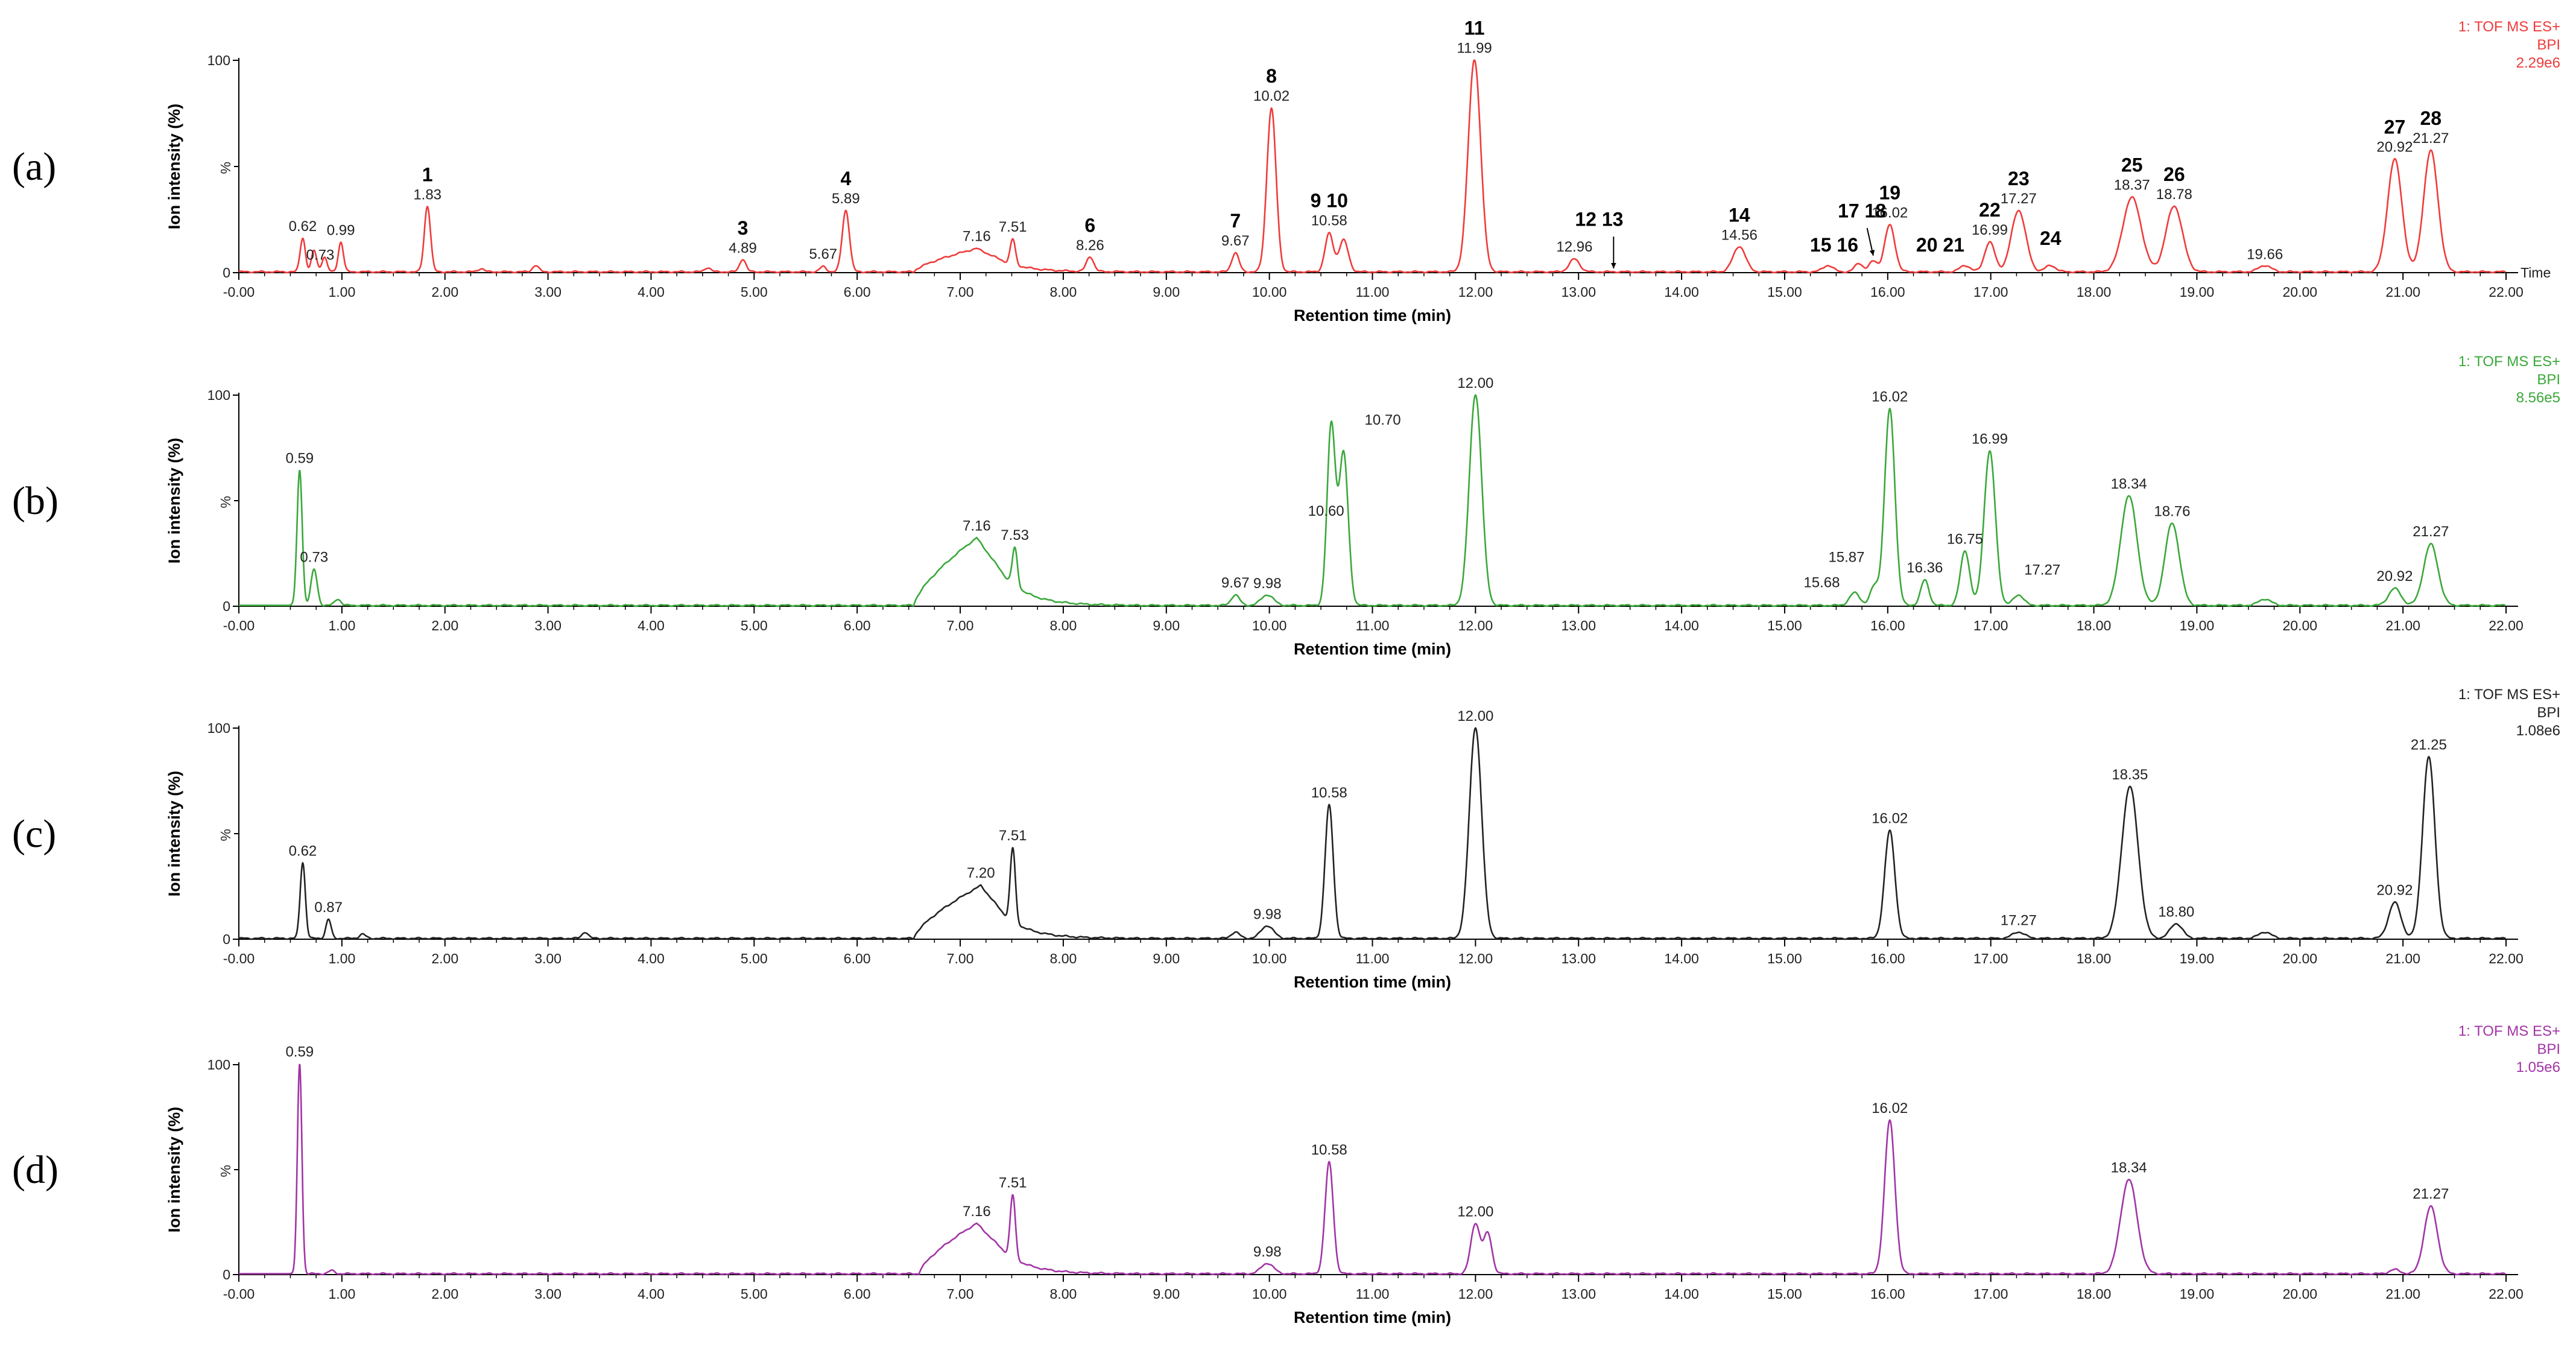 Image resolution: width=2576 pixels, height=1350 pixels. What do you see at coordinates (1326, 511) in the screenshot?
I see `peak-rt-label: 10.60` at bounding box center [1326, 511].